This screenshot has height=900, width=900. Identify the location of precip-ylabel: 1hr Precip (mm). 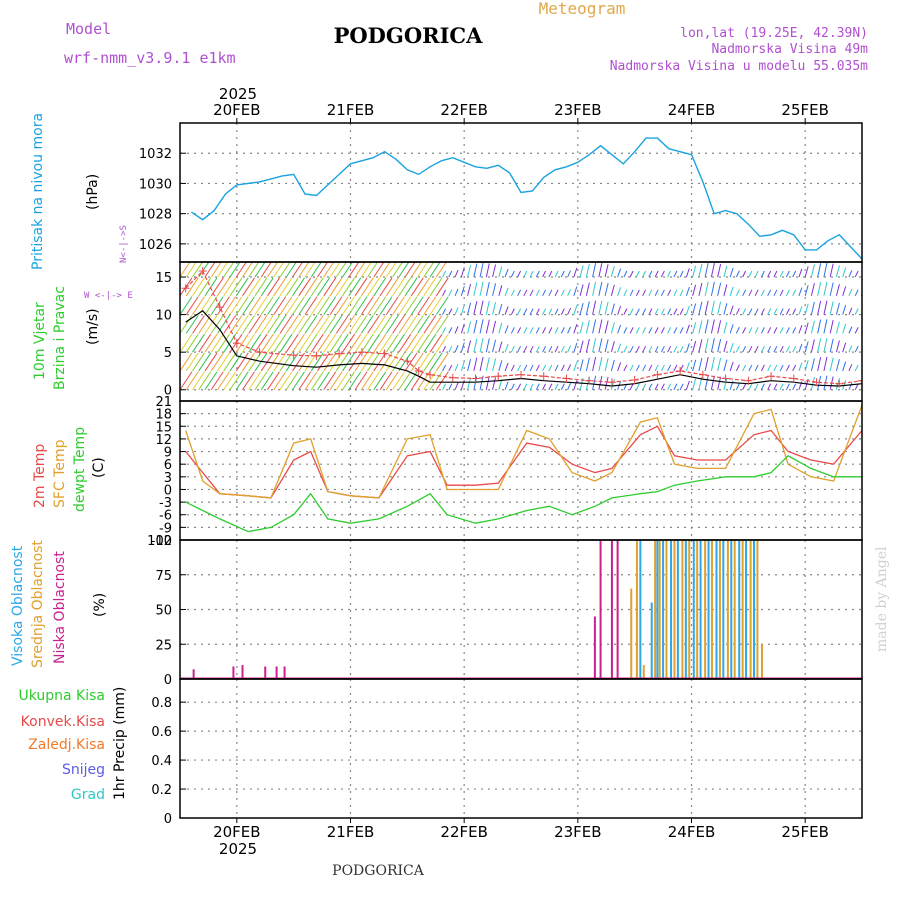
(120, 743).